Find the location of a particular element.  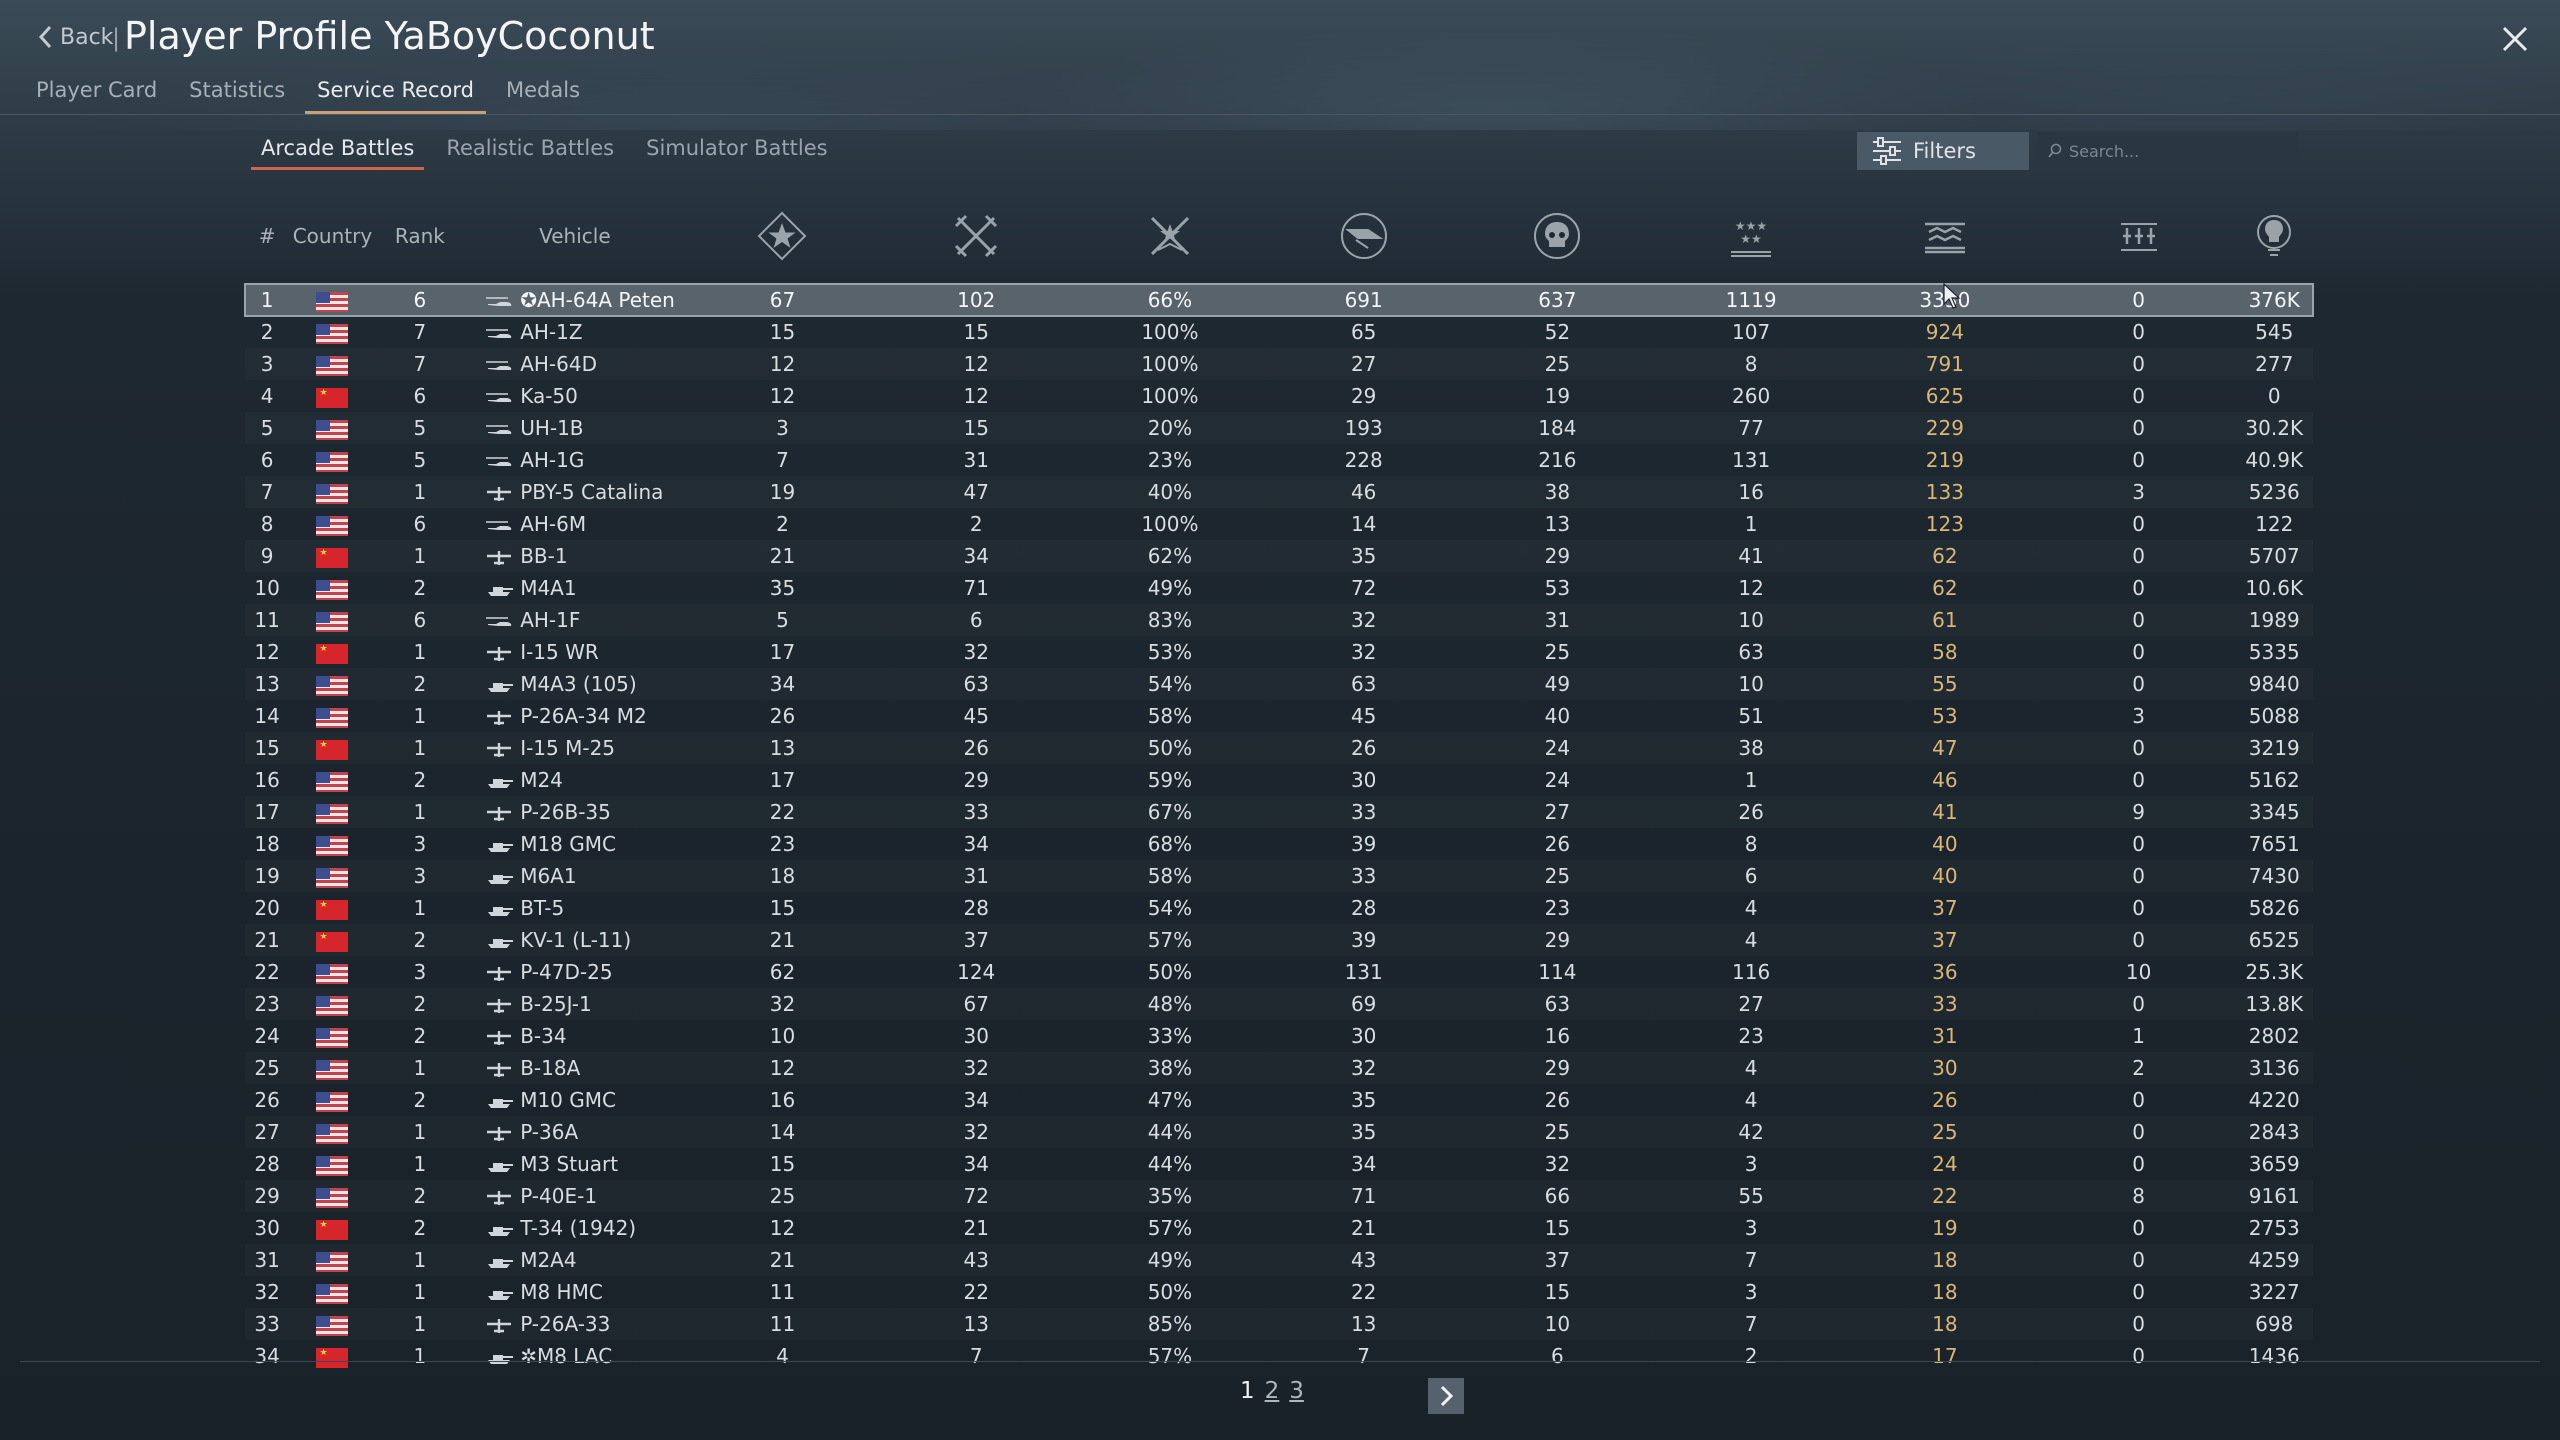

table-row: 20 1 BT-5 15 28 54% 28 23 4 37 0 5826 is located at coordinates (1279, 908).